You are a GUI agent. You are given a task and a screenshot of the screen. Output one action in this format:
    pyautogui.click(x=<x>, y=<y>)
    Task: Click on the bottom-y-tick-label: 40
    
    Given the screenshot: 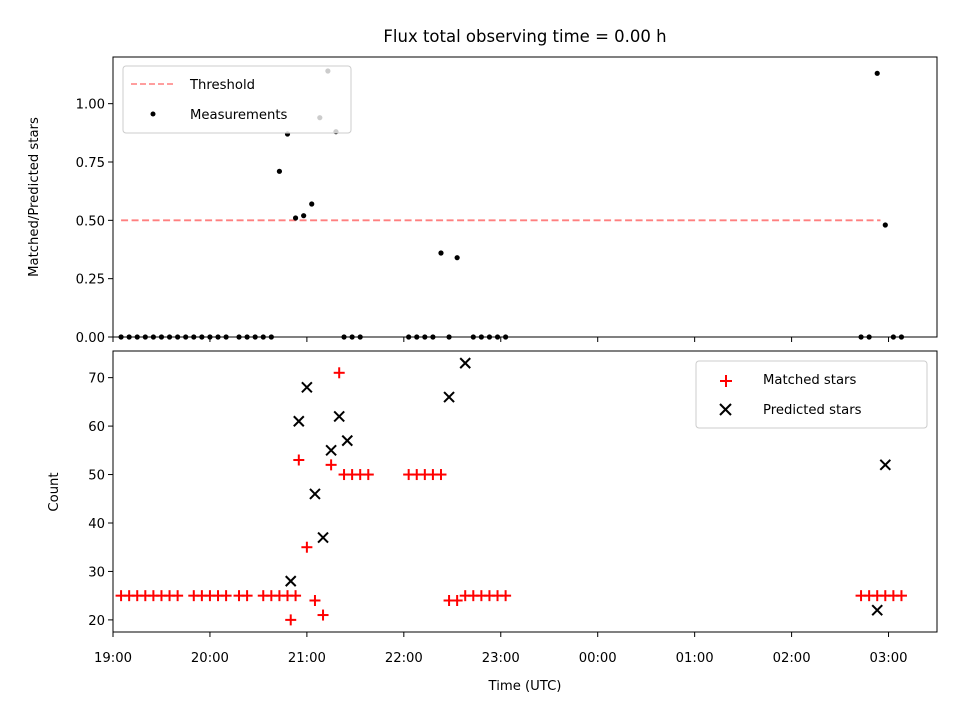 What is the action you would take?
    pyautogui.click(x=96, y=524)
    